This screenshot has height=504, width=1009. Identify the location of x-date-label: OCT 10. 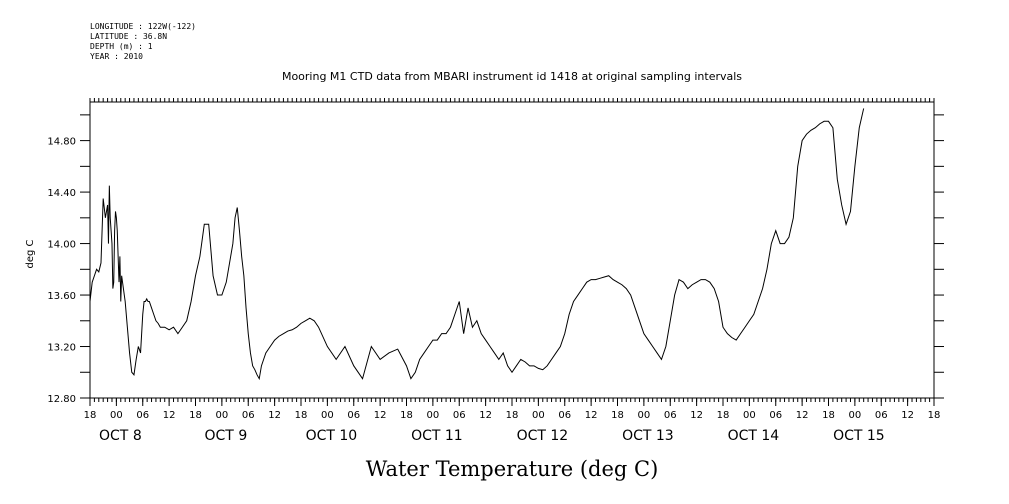
(332, 436).